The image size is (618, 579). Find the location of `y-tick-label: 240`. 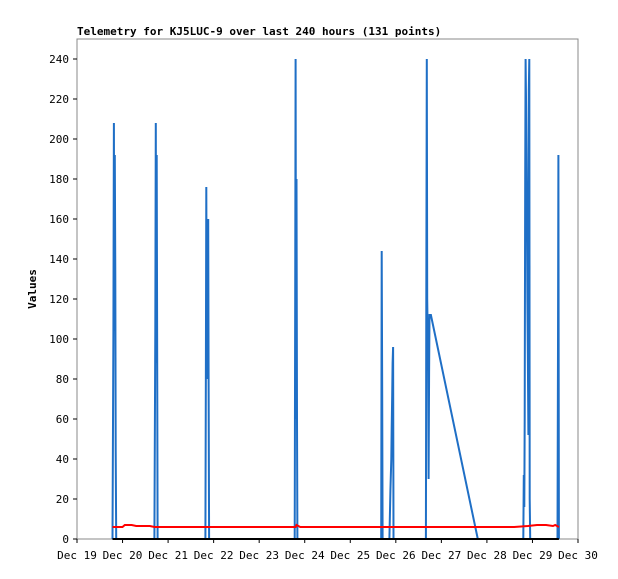

y-tick-label: 240 is located at coordinates (59, 59).